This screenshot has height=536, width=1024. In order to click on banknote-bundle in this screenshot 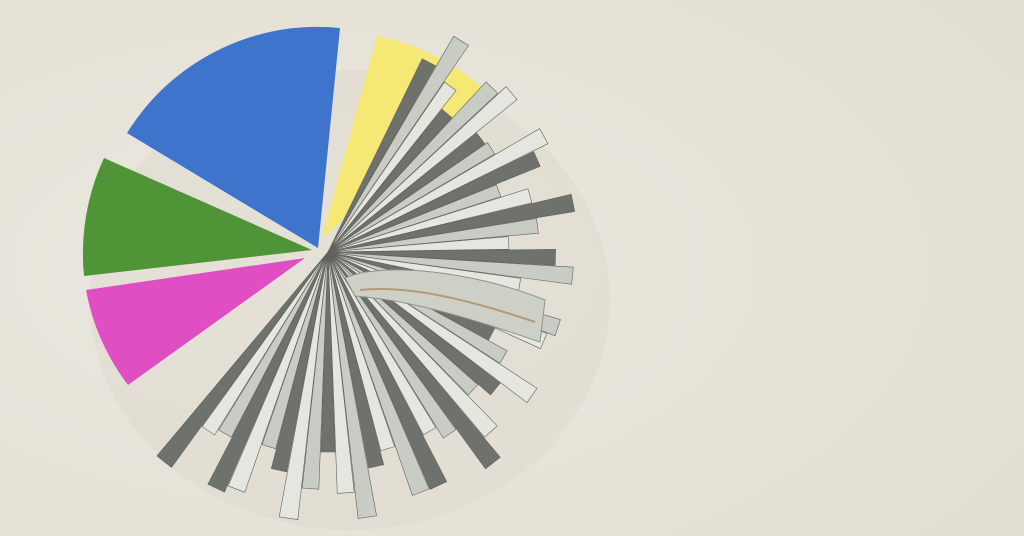, I will do `click(445, 306)`.